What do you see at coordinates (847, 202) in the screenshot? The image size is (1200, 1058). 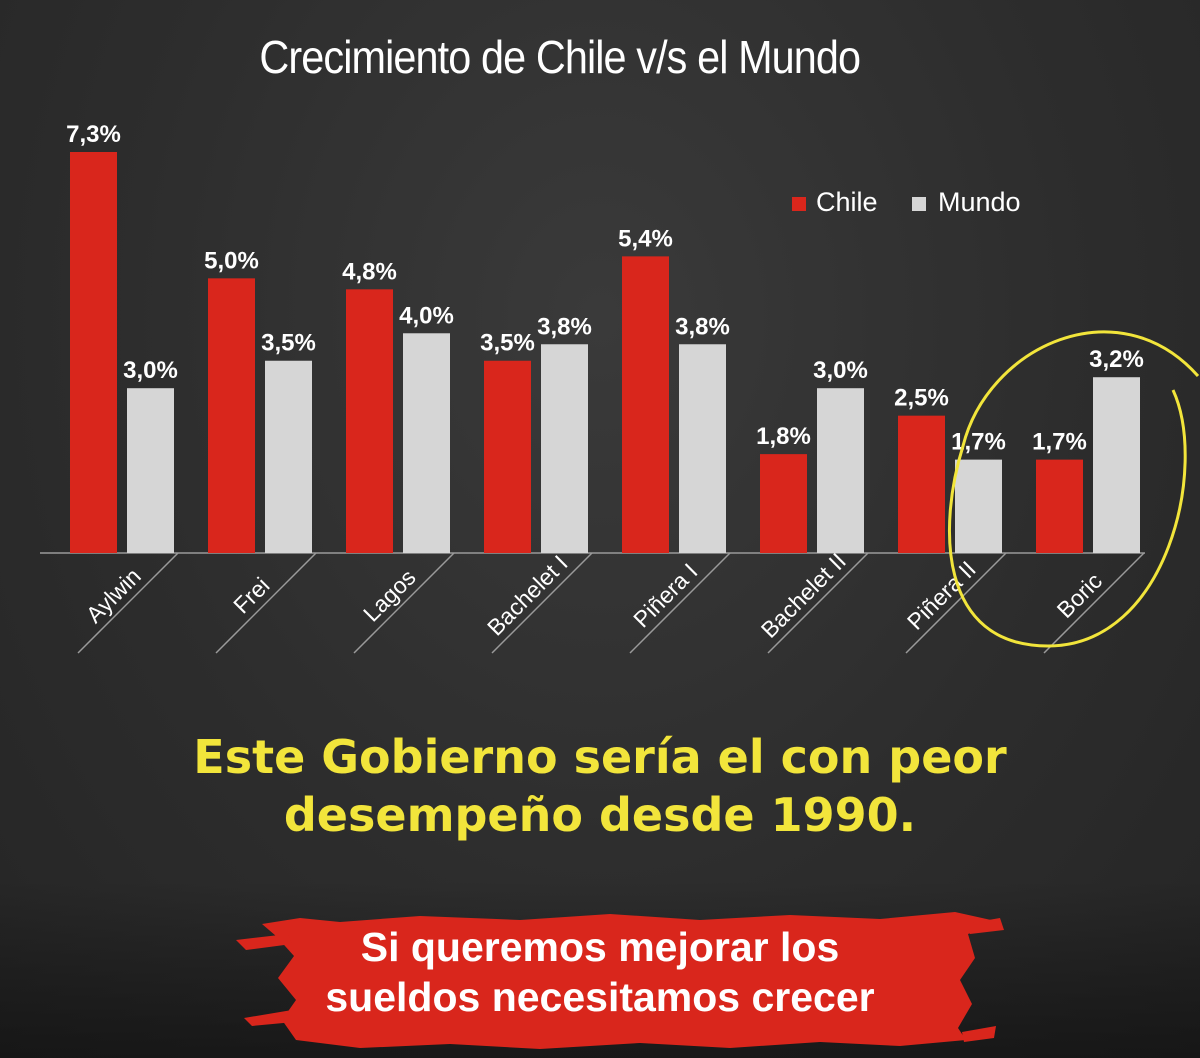 I see `legend-label-chile: Chile` at bounding box center [847, 202].